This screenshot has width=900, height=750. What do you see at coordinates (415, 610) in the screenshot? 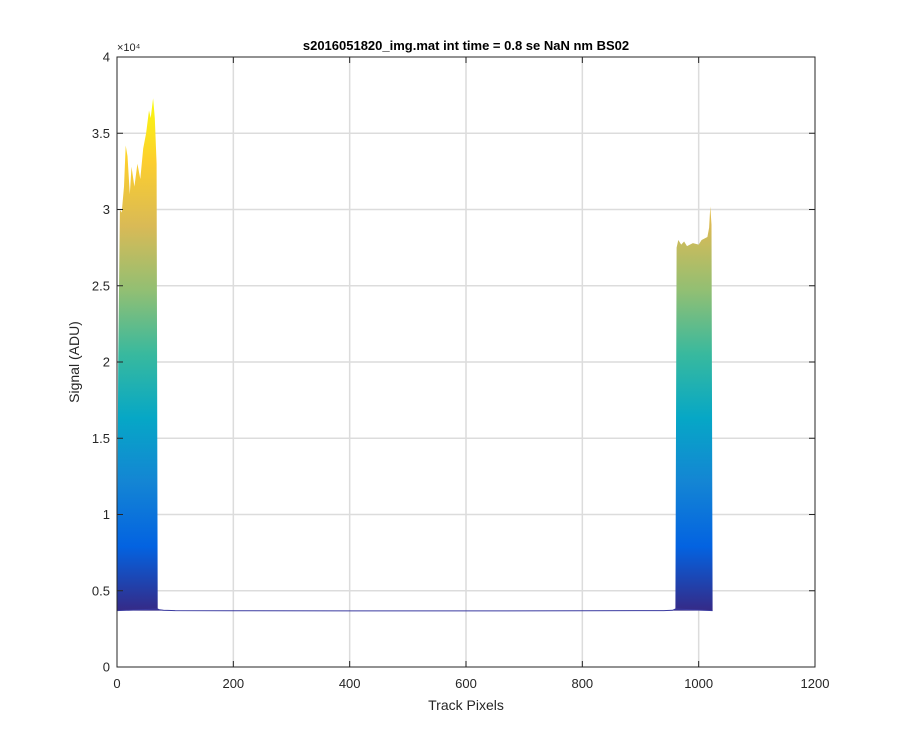
I see `baseline-line` at bounding box center [415, 610].